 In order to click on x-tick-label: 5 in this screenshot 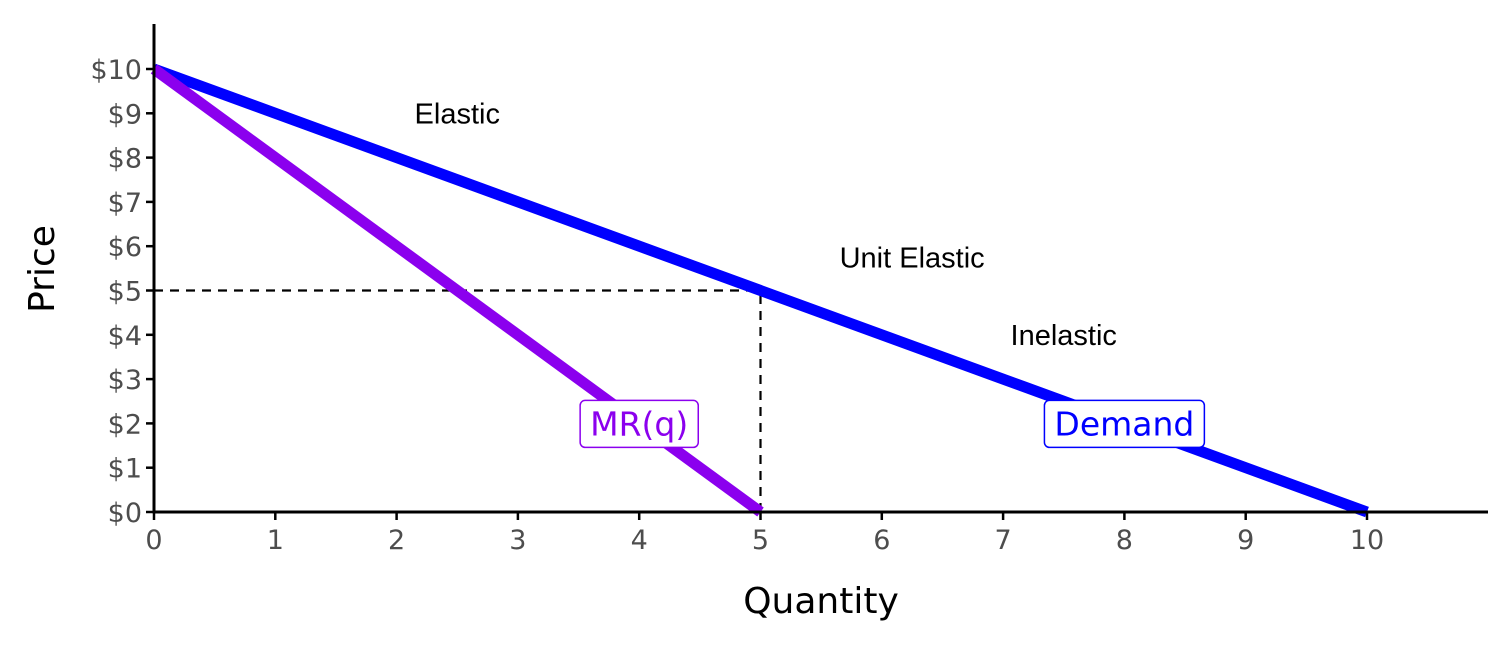, I will do `click(760, 540)`.